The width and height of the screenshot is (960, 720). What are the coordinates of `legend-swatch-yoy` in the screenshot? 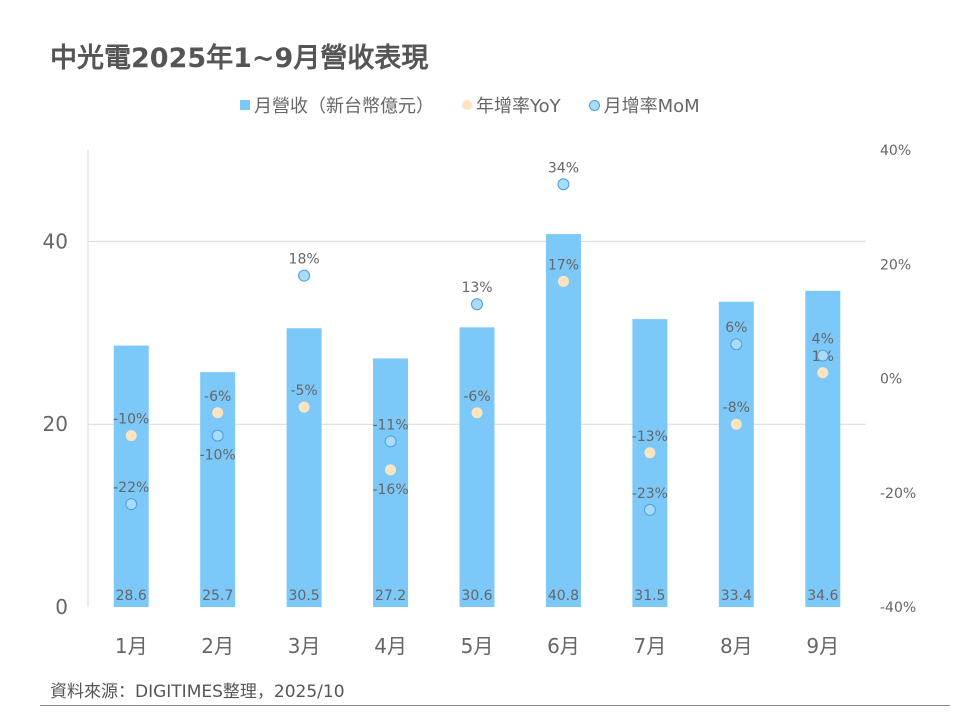 It's located at (467, 105).